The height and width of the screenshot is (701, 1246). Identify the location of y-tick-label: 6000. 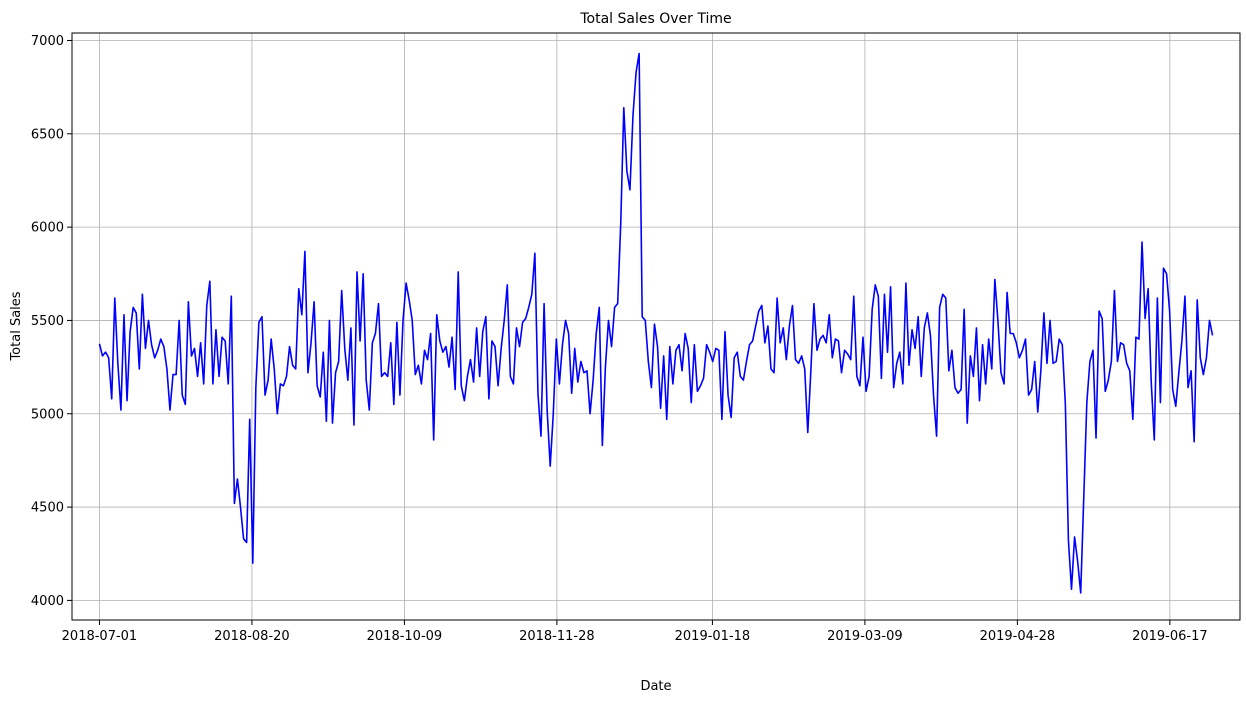
(47, 228).